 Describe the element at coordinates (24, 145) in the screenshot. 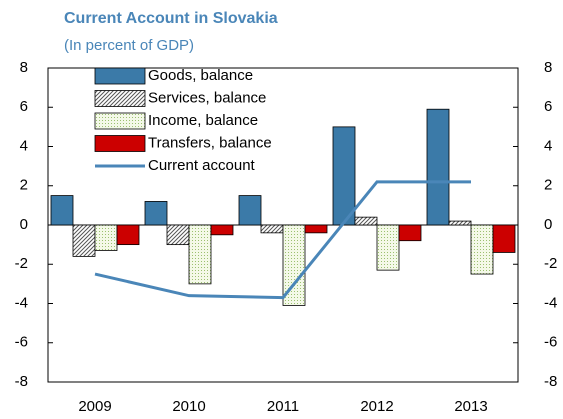

I see `y-tick-label: 4` at that location.